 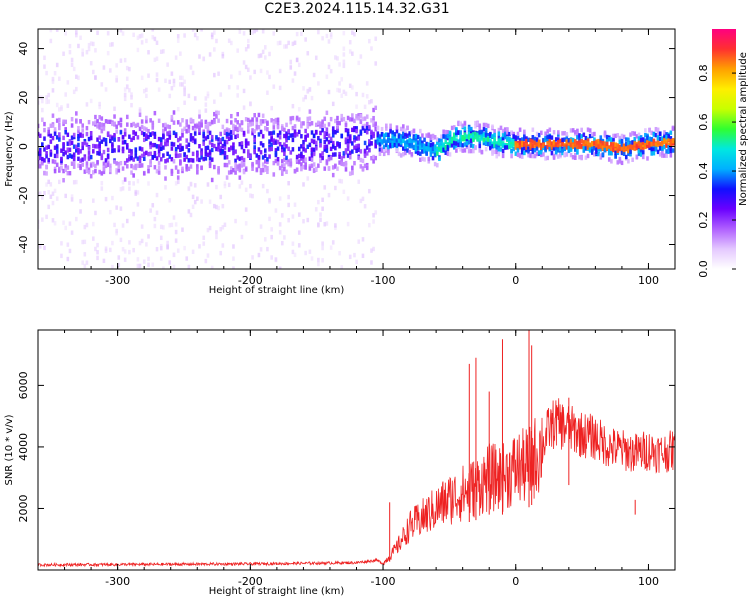 What do you see at coordinates (23, 385) in the screenshot?
I see `y-tick-label: 6000` at bounding box center [23, 385].